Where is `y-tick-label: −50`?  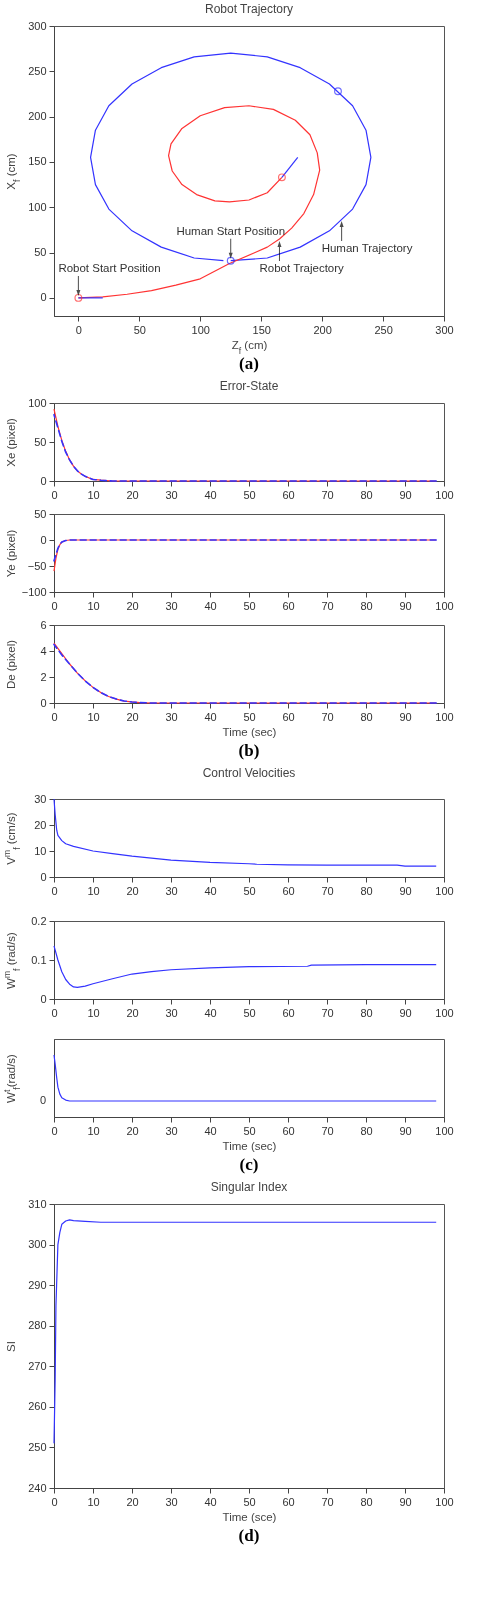
y-tick-label: −50 is located at coordinates (37, 565).